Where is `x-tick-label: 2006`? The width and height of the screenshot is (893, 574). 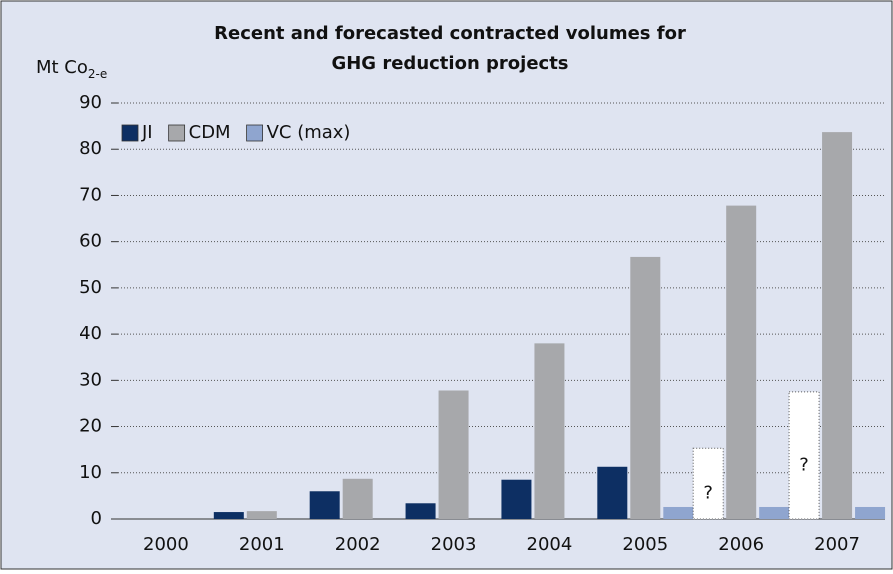
x-tick-label: 2006 is located at coordinates (741, 544).